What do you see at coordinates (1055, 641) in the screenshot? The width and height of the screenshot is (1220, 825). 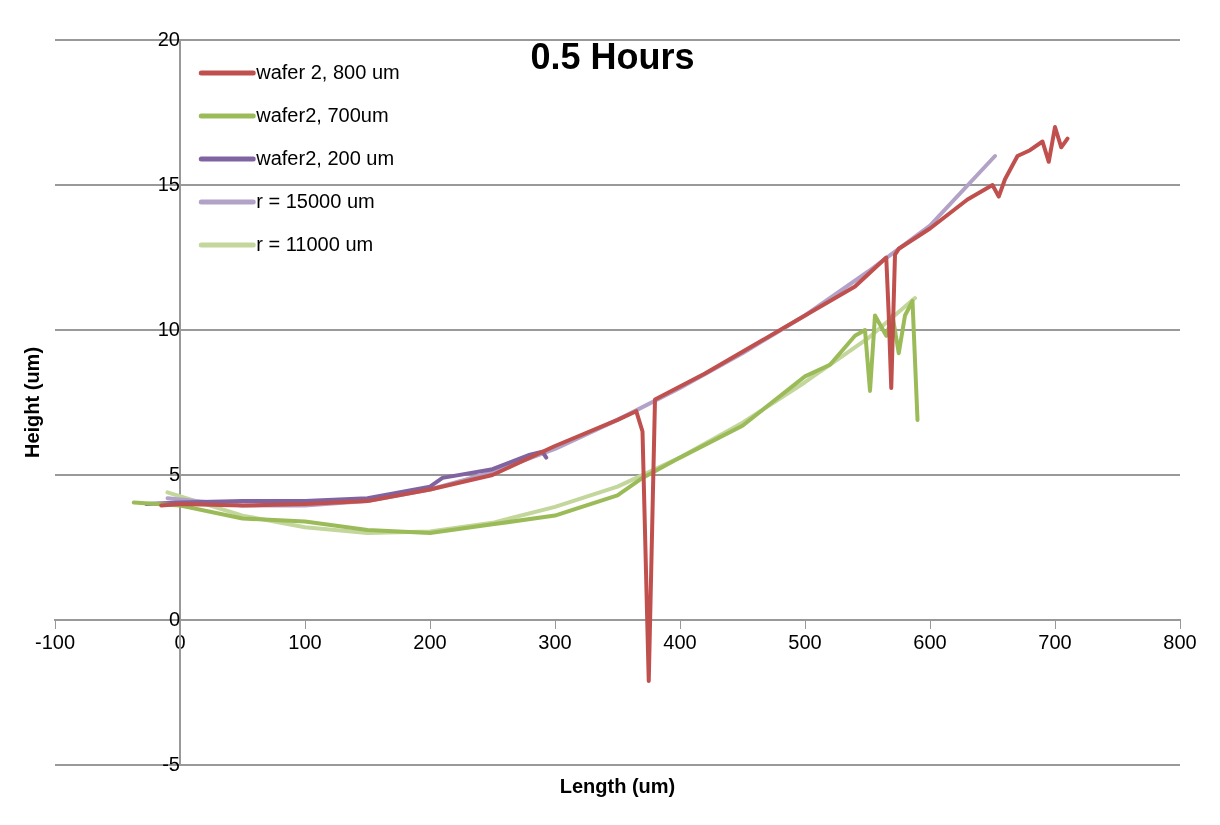 I see `x-tick-label: 700` at bounding box center [1055, 641].